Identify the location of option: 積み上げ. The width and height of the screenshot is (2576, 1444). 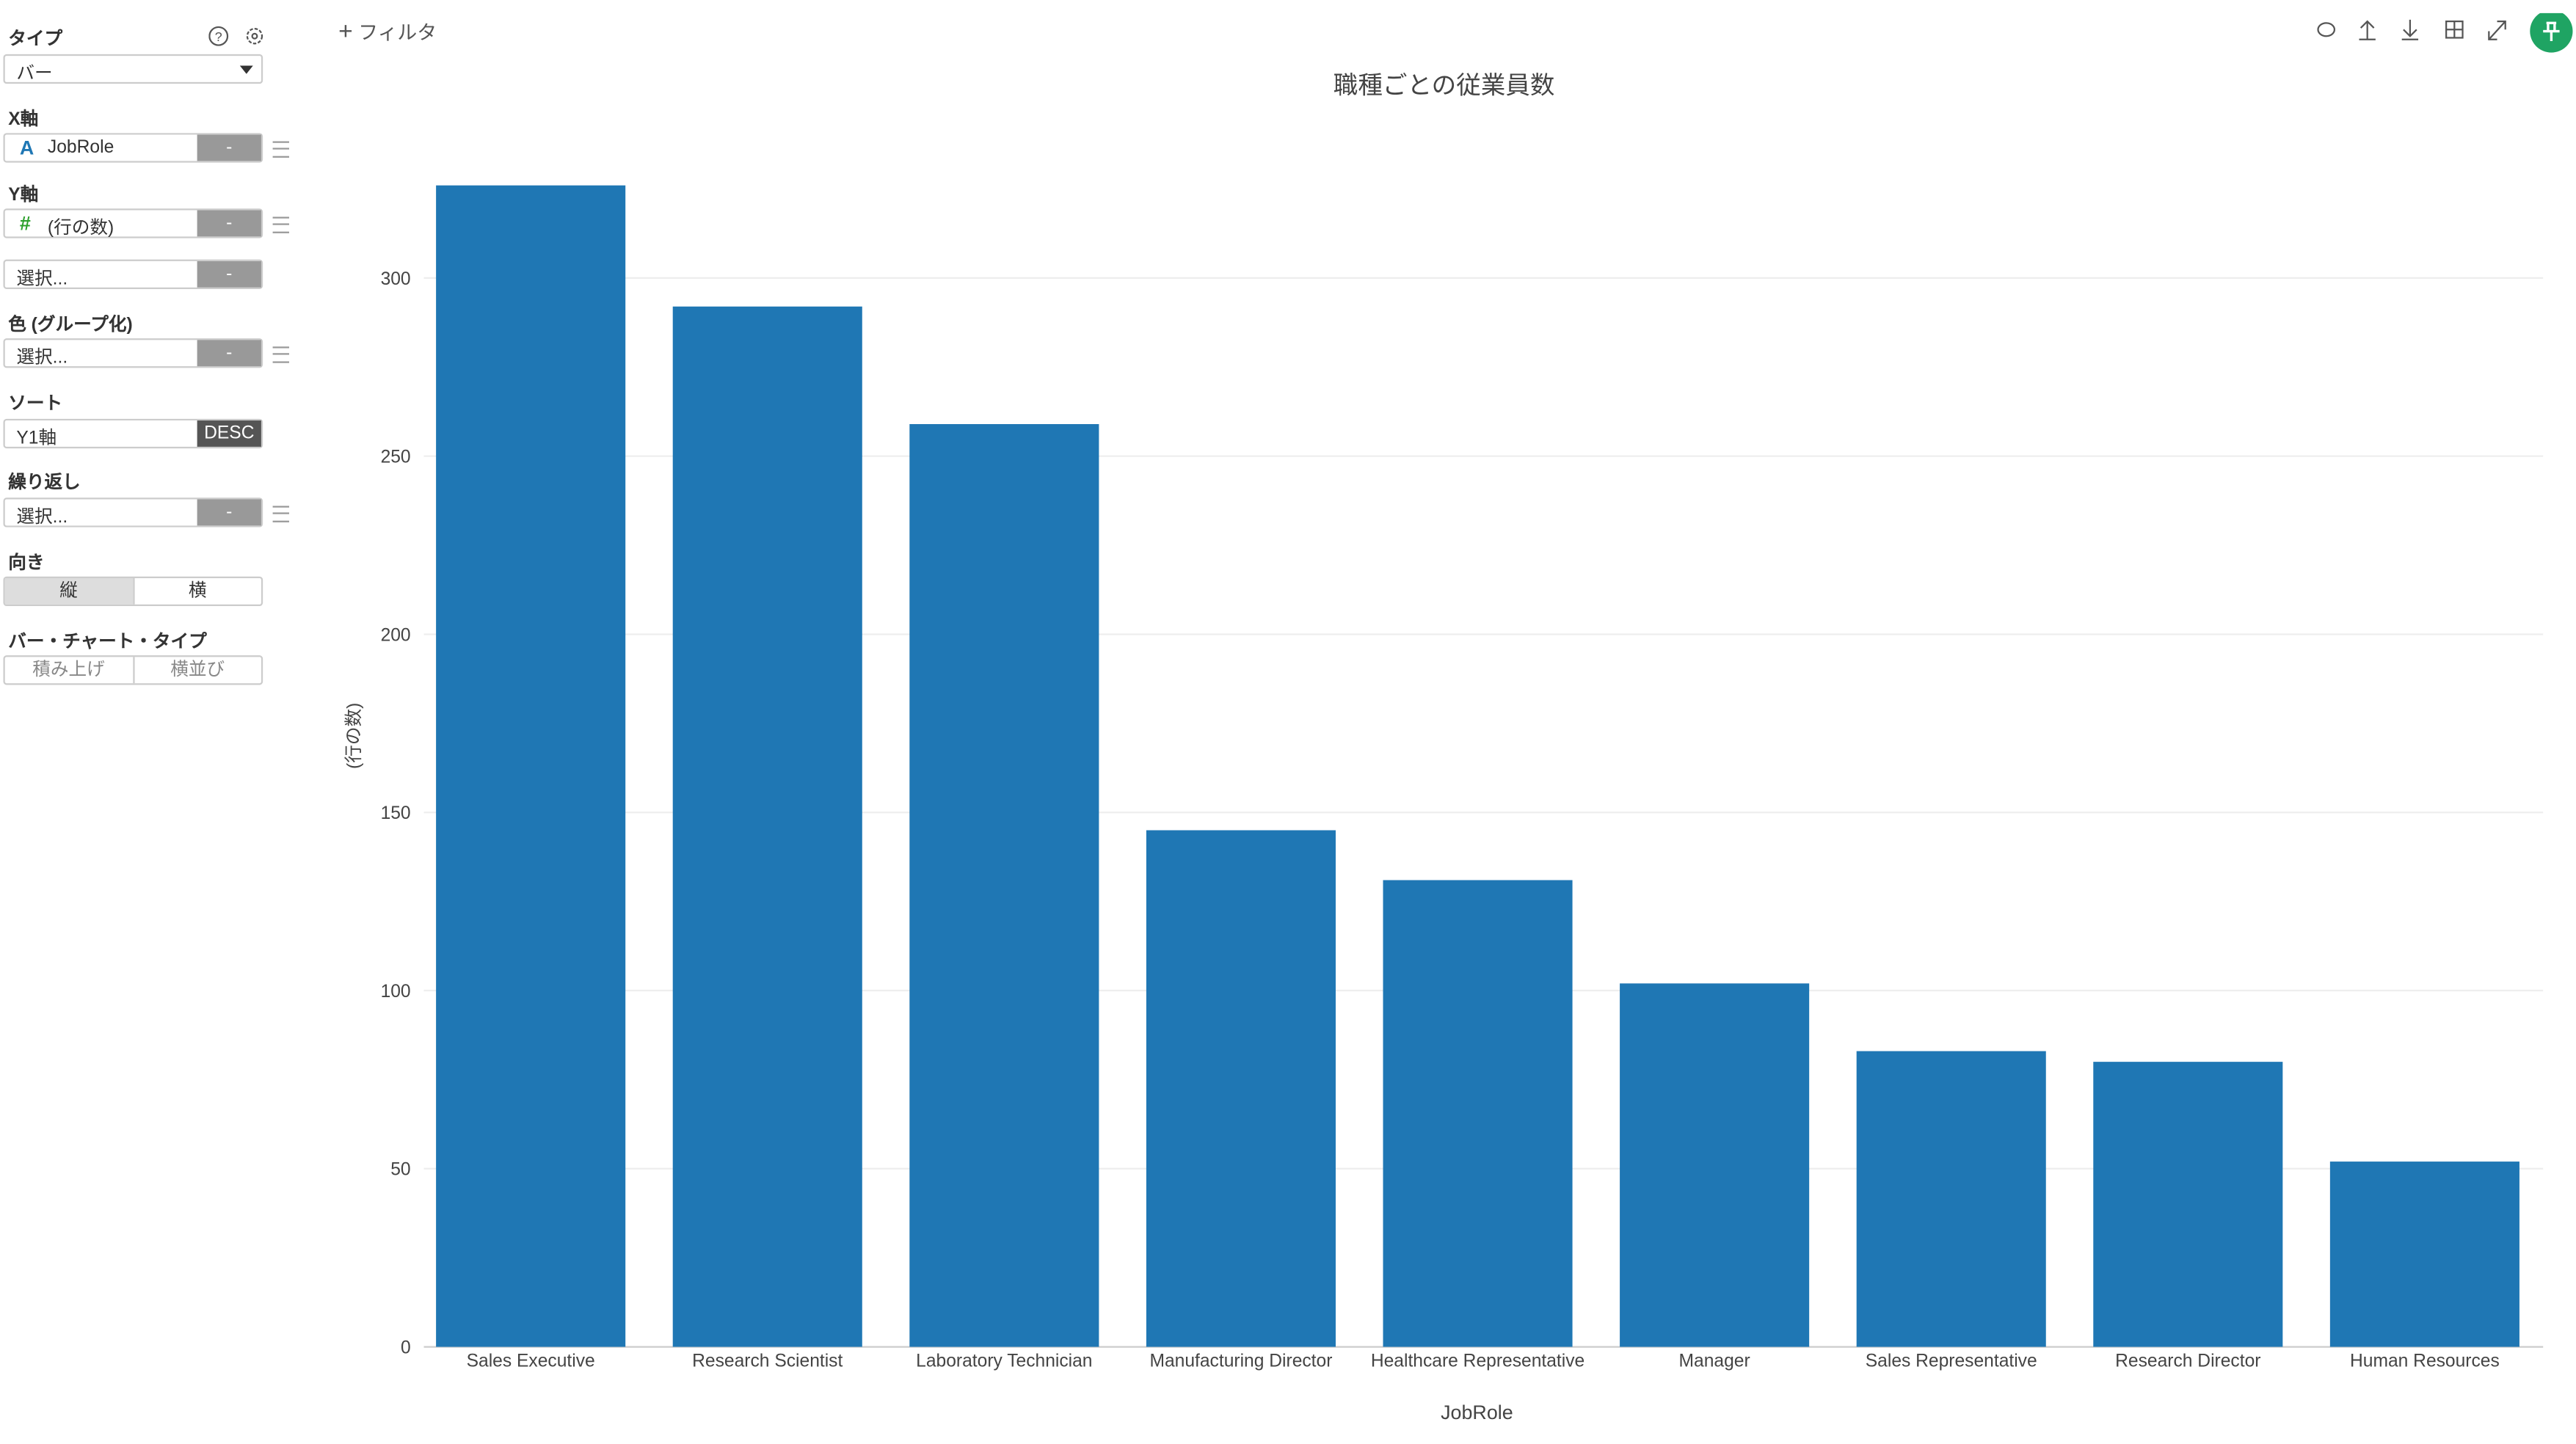
(68, 670).